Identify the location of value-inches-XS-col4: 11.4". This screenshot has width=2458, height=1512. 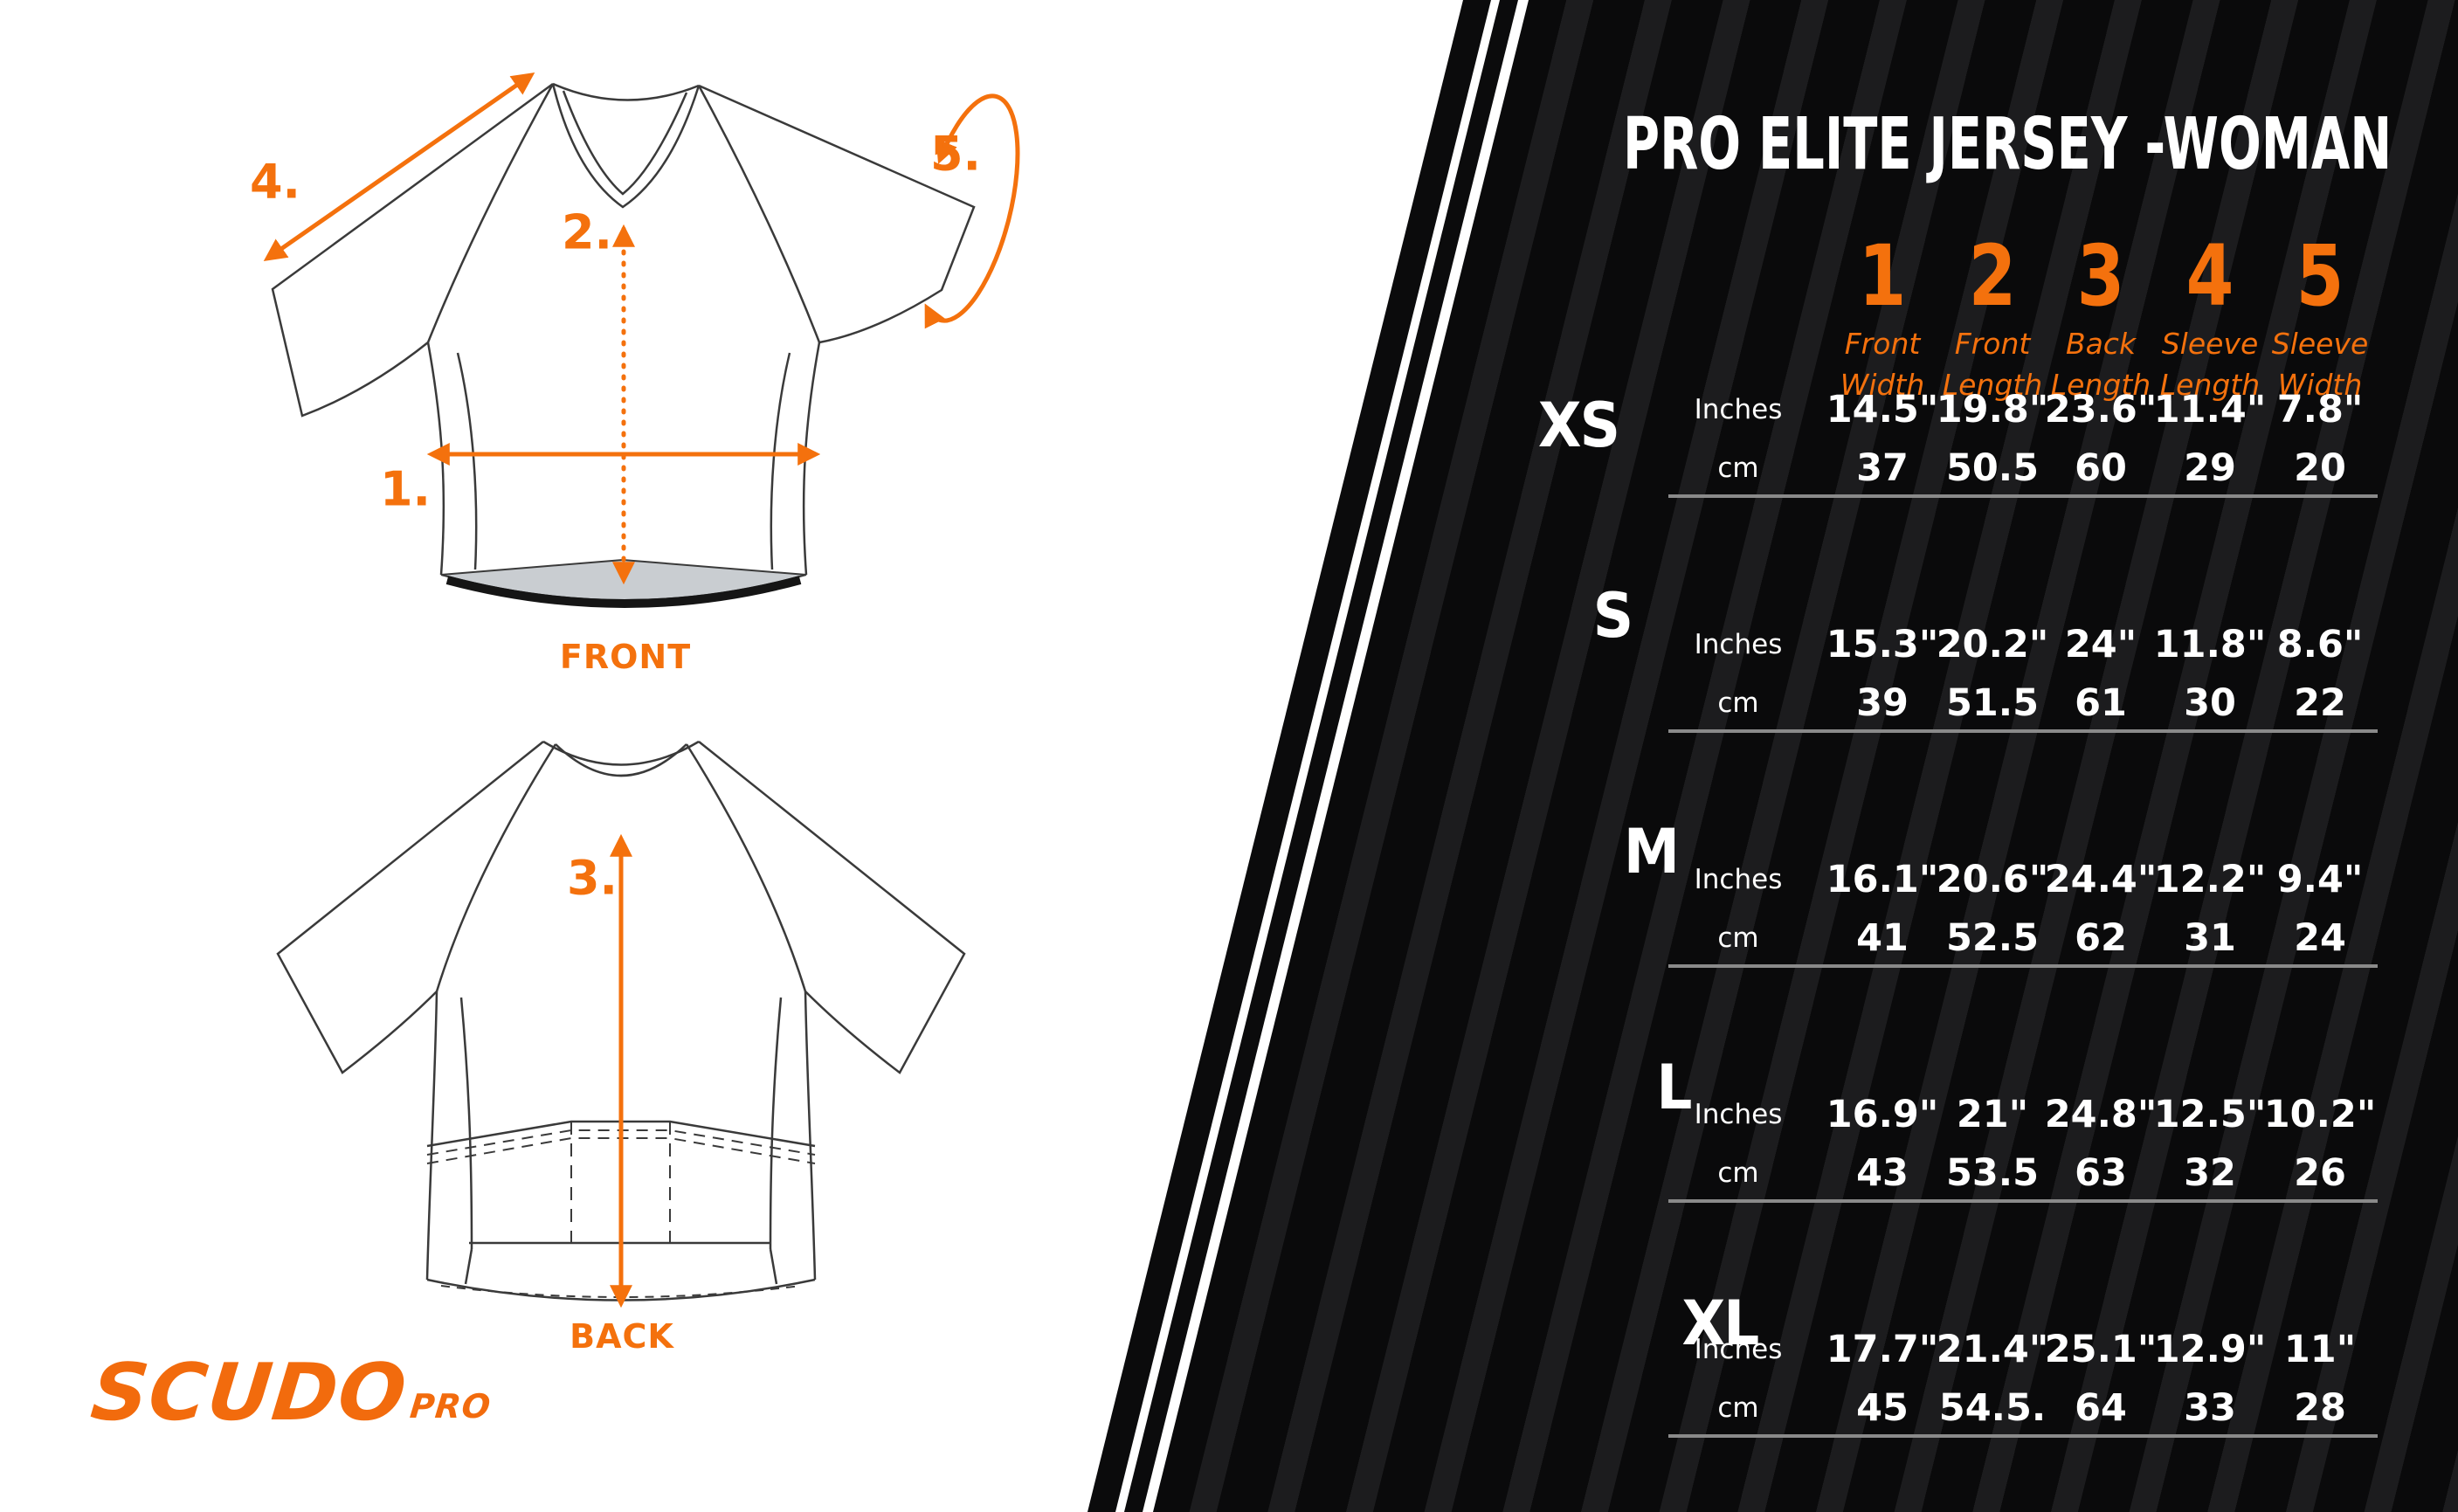
(2210, 410).